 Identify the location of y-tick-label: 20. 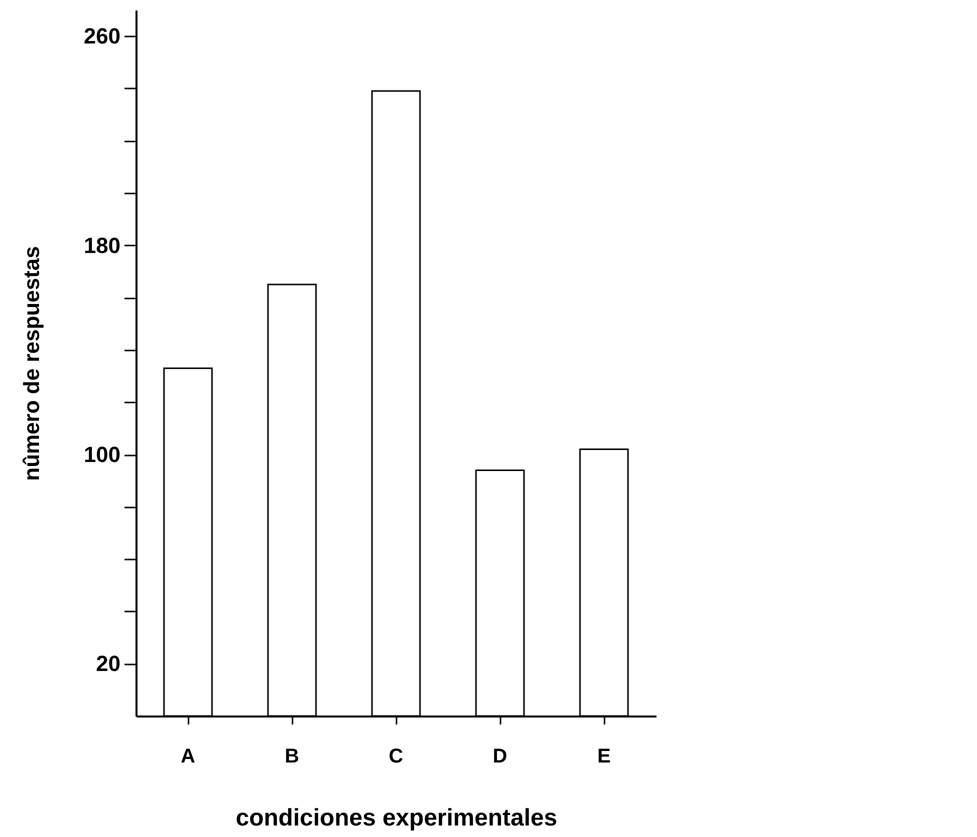
(108, 663).